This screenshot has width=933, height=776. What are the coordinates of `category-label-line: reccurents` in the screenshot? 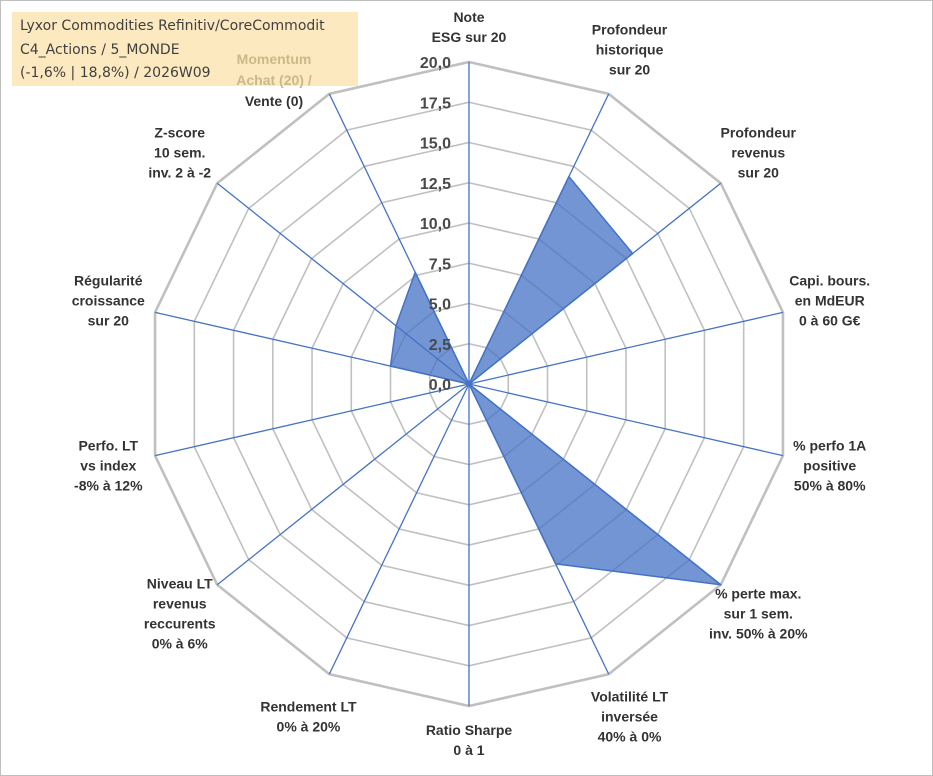 It's located at (180, 624).